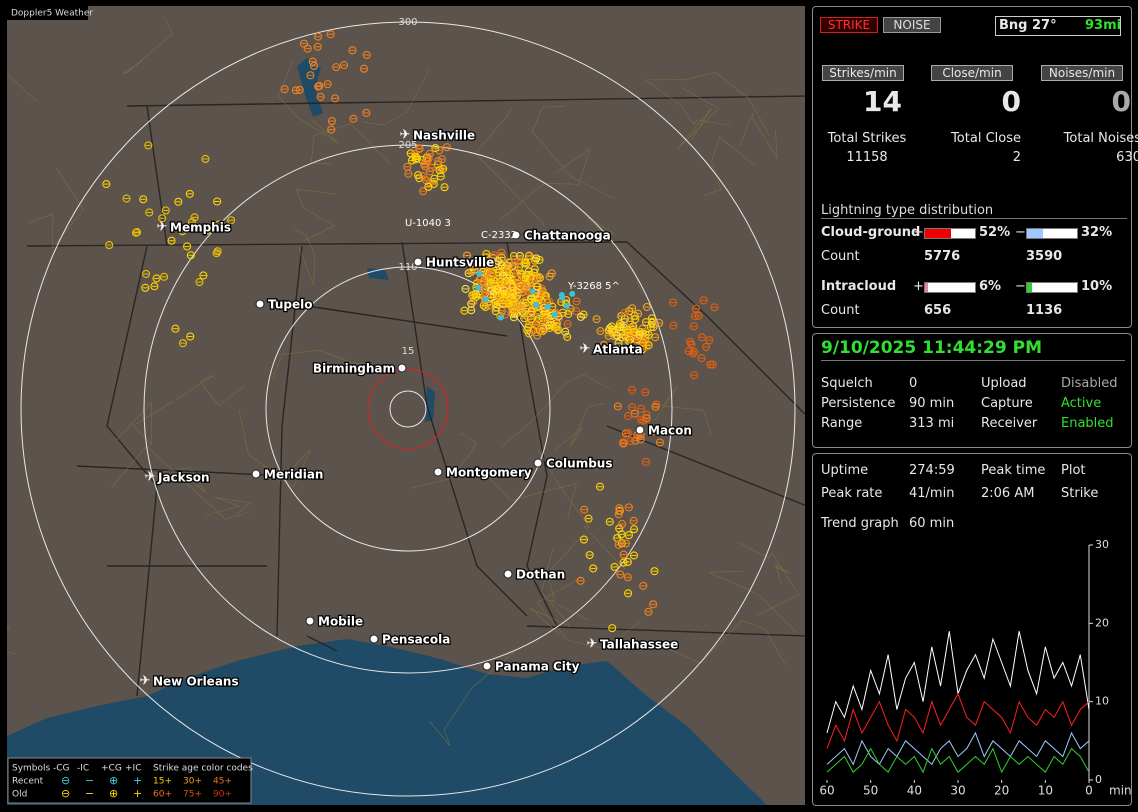 The width and height of the screenshot is (1138, 812). What do you see at coordinates (489, 473) in the screenshot?
I see `city-label: Montgomery` at bounding box center [489, 473].